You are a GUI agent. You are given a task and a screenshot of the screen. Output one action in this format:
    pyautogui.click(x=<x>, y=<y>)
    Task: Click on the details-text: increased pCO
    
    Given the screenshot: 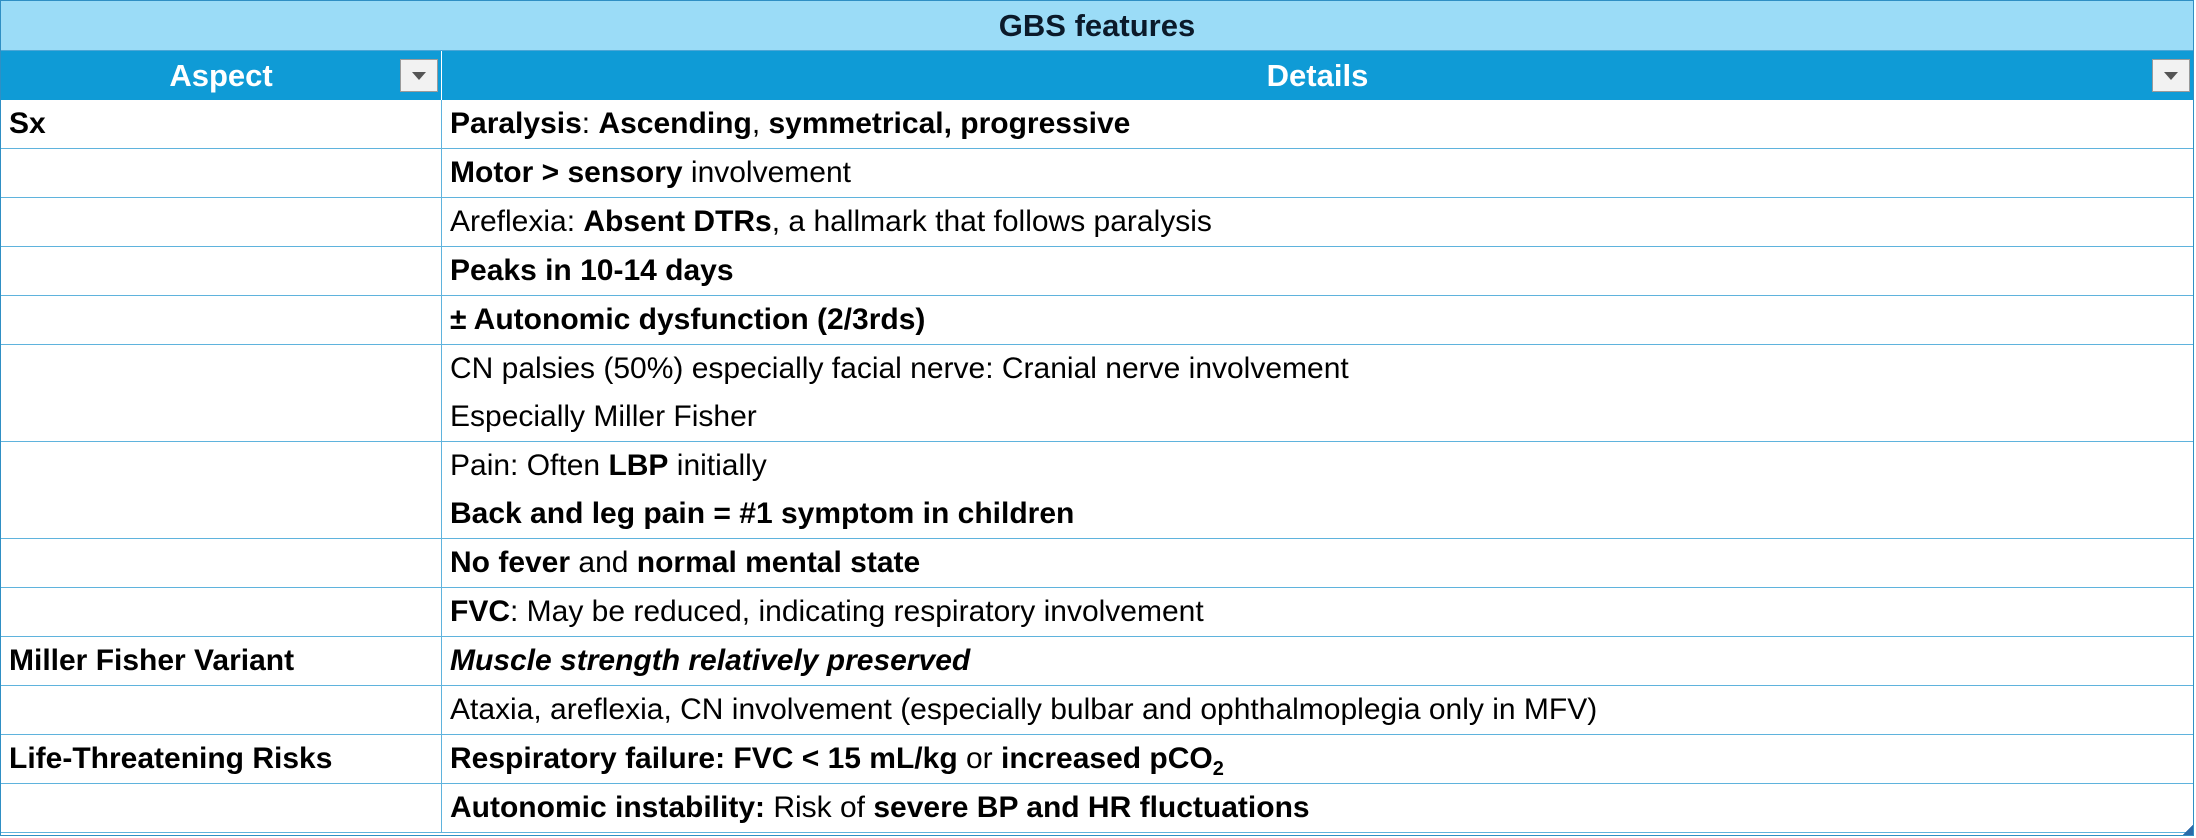 What is the action you would take?
    pyautogui.click(x=1107, y=758)
    